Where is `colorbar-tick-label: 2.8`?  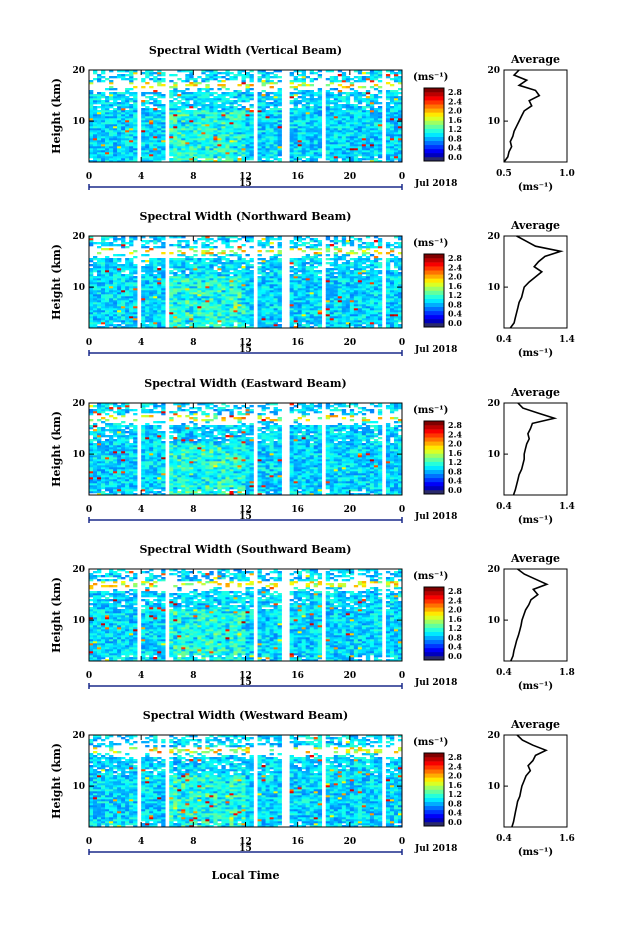
colorbar-tick-label: 2.8 is located at coordinates (455, 92).